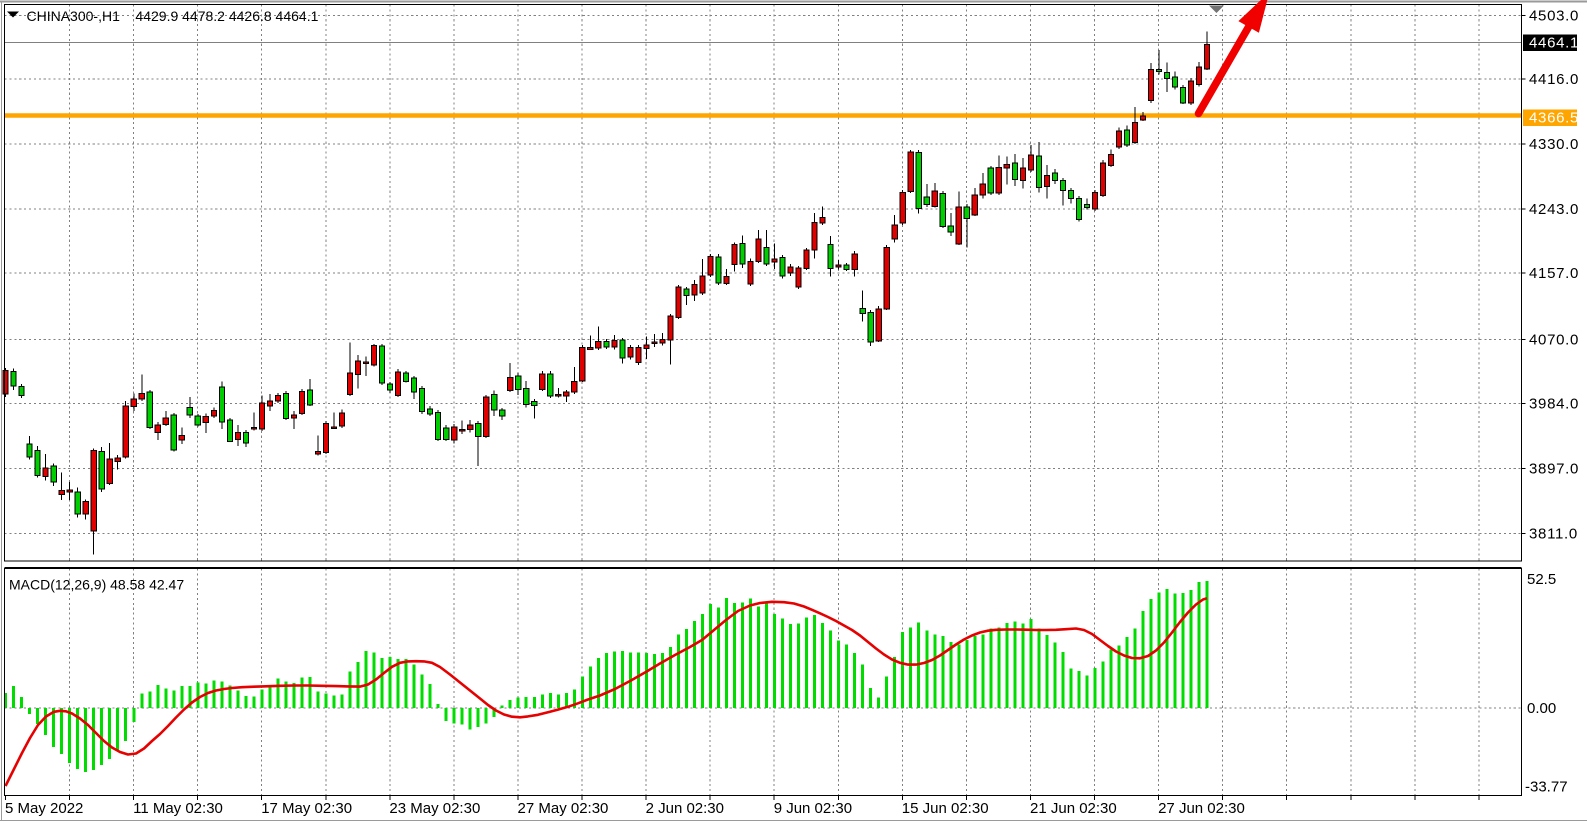 This screenshot has width=1587, height=825. What do you see at coordinates (1554, 273) in the screenshot?
I see `svg-text: 4157.0` at bounding box center [1554, 273].